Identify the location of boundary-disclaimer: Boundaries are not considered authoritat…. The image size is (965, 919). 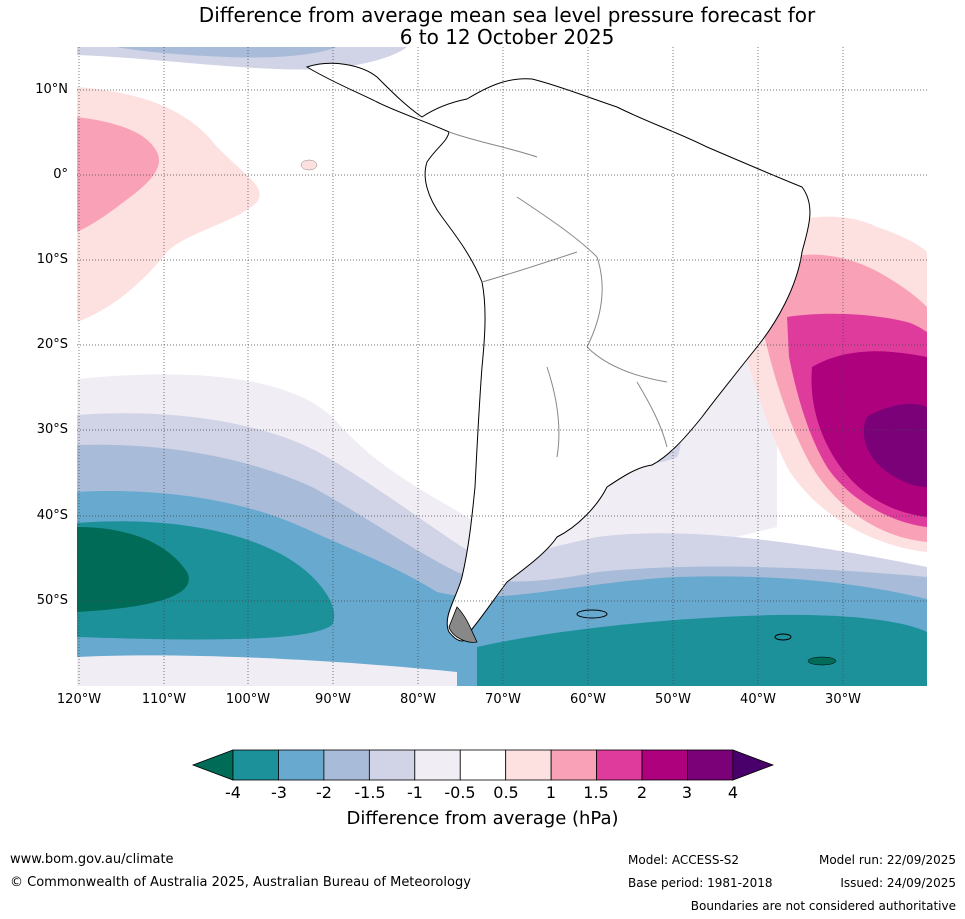
(823, 906).